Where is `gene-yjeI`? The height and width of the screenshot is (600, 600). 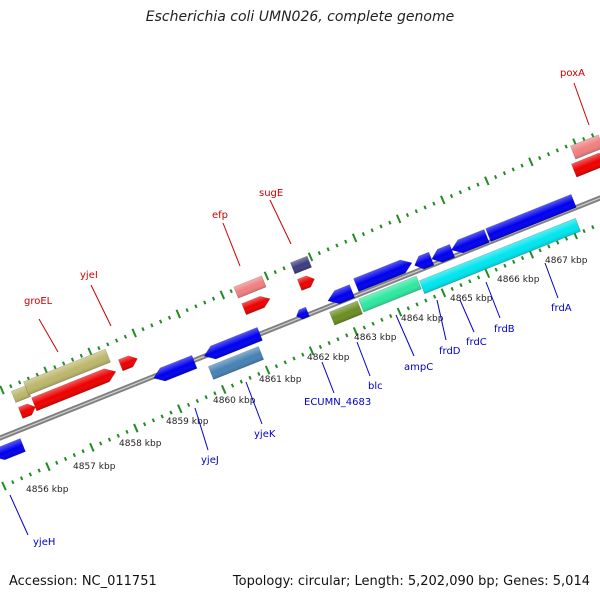 gene-yjeI is located at coordinates (74, 390).